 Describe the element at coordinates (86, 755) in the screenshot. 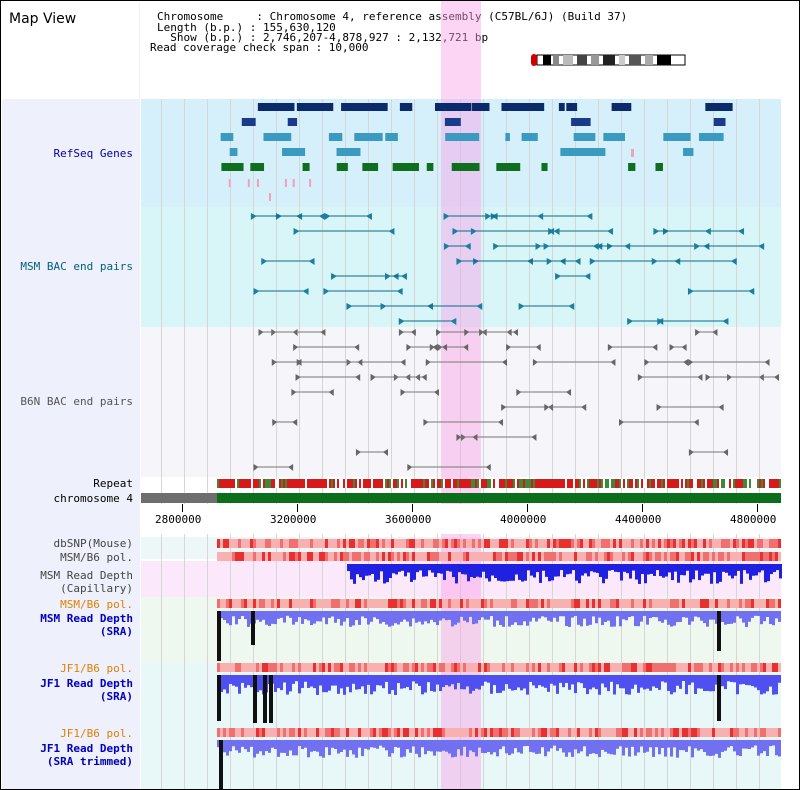

I see `jf1-read-depth-trim-label: JF1 Read Depth (SRA trimmed)` at that location.